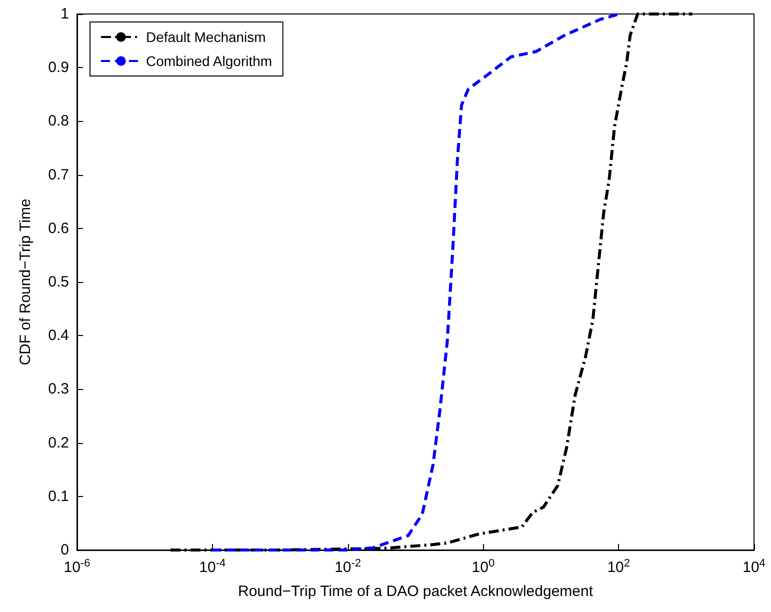  What do you see at coordinates (416, 591) in the screenshot?
I see `x-axis-title: Round−Trip Time of a DAO packet Acknowledgement` at bounding box center [416, 591].